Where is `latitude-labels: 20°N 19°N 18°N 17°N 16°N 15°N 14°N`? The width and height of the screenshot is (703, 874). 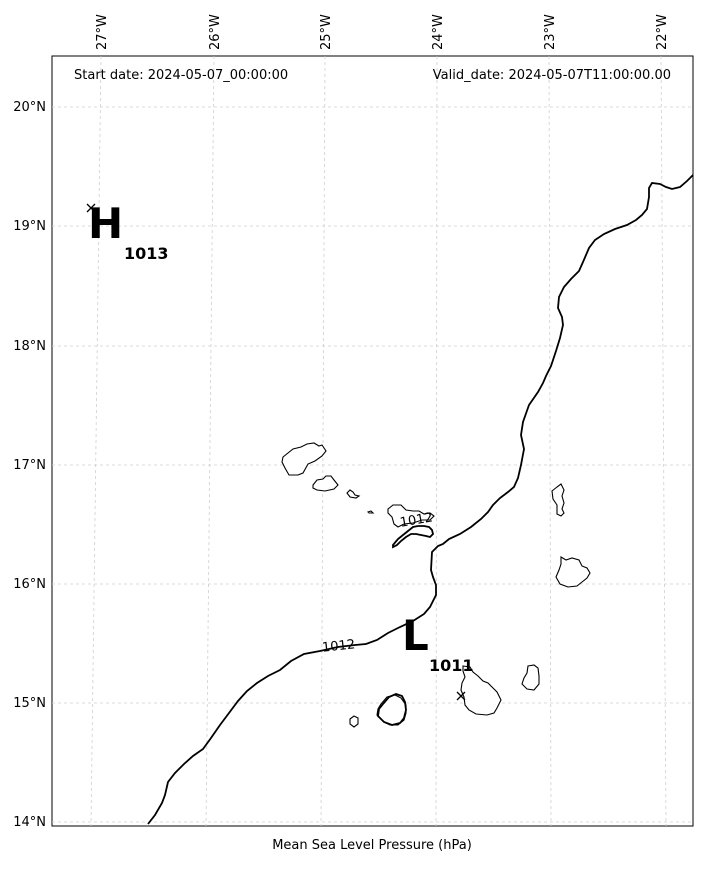 latitude-labels: 20°N 19°N 18°N 17°N 16°N 15°N 14°N is located at coordinates (29, 465).